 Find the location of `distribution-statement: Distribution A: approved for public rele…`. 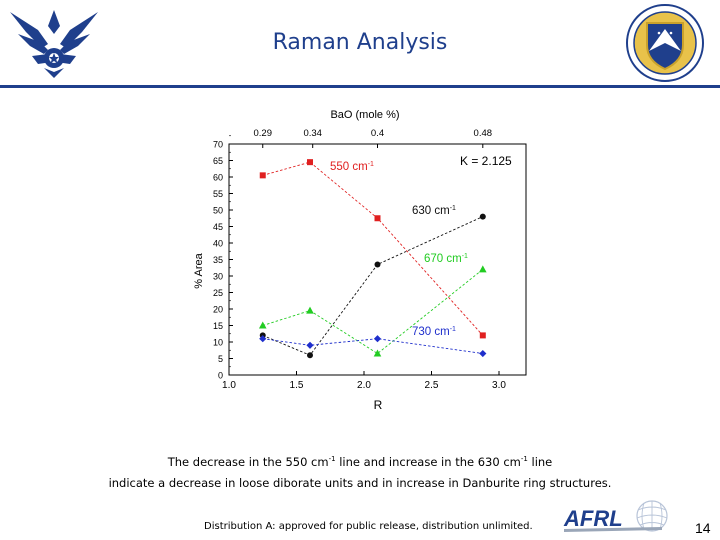

distribution-statement: Distribution A: approved for public rele… is located at coordinates (368, 526).